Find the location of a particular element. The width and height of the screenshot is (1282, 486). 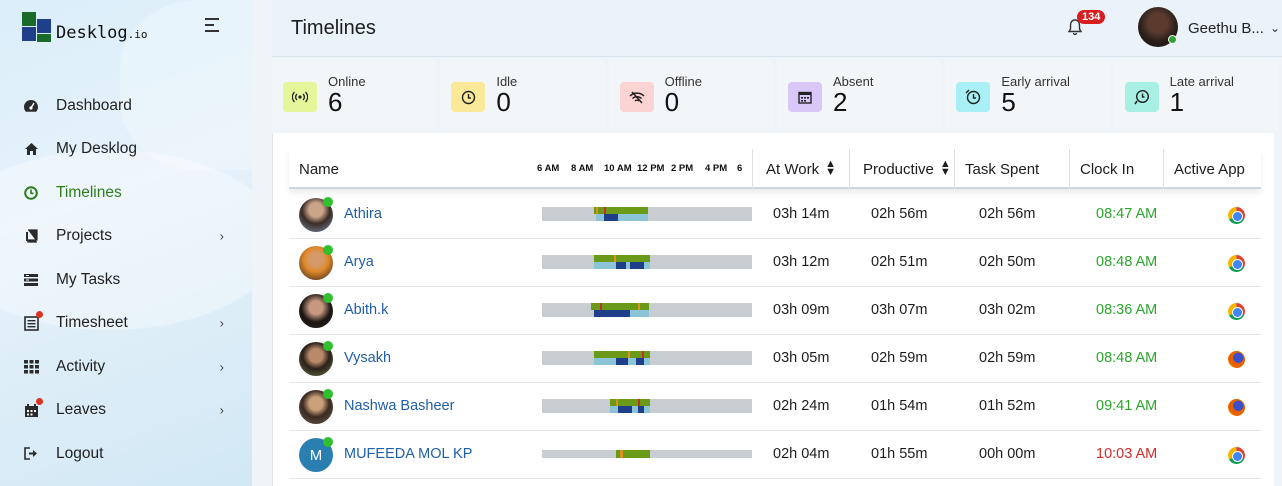

sidebar-item-my-desklog: My Desklog is located at coordinates (127, 150).